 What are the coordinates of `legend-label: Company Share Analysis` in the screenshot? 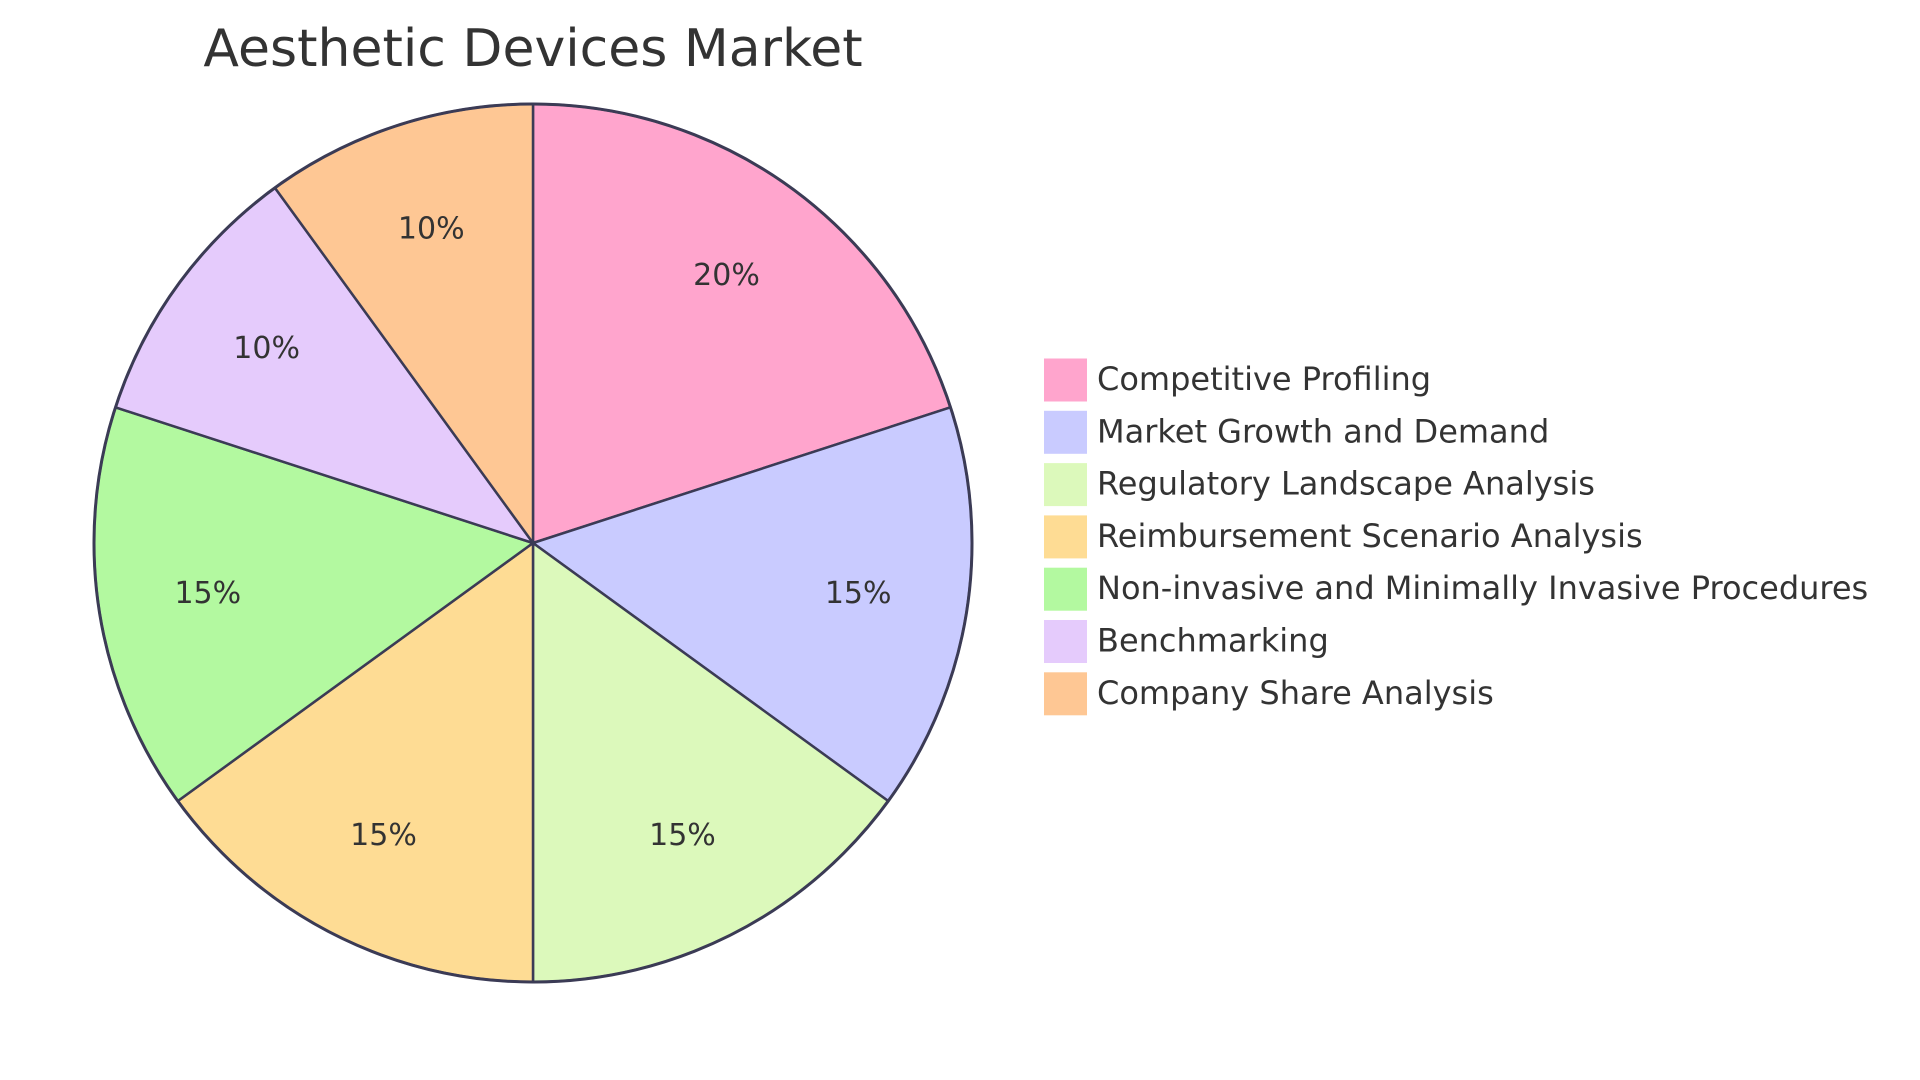 It's located at (1295, 693).